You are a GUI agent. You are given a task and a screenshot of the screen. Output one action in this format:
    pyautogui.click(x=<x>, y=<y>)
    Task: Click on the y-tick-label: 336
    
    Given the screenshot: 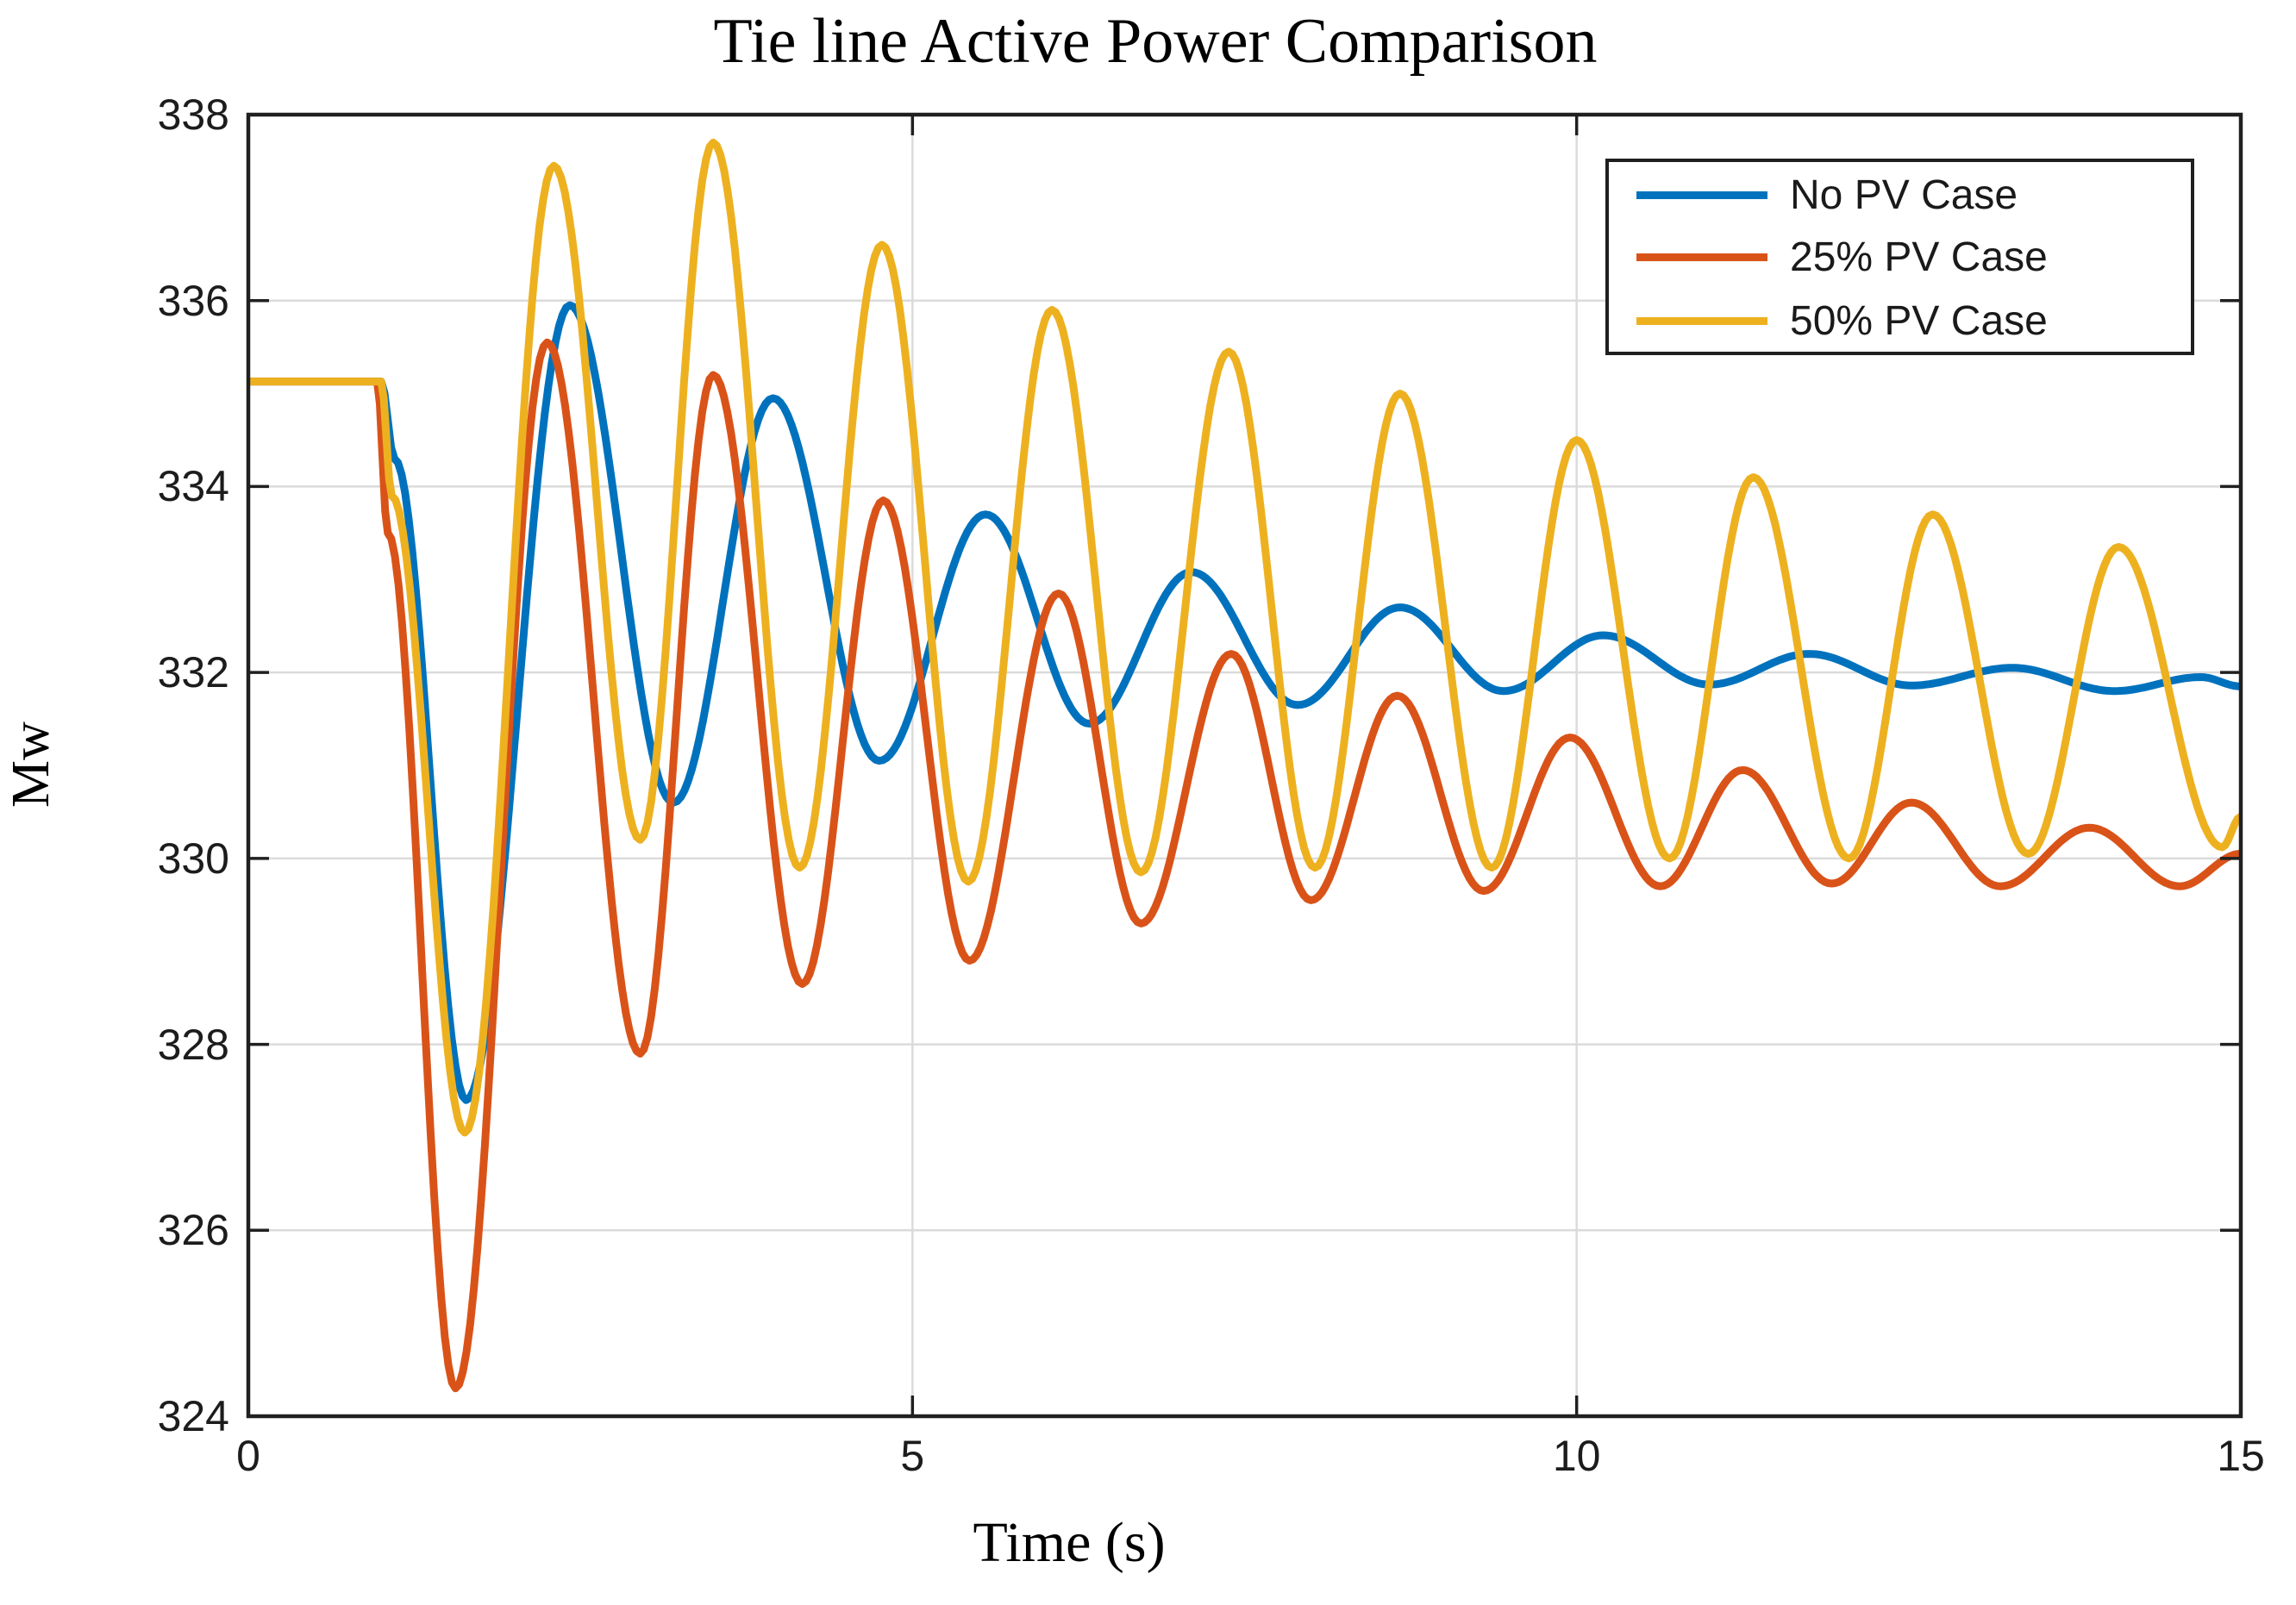 What is the action you would take?
    pyautogui.click(x=193, y=301)
    